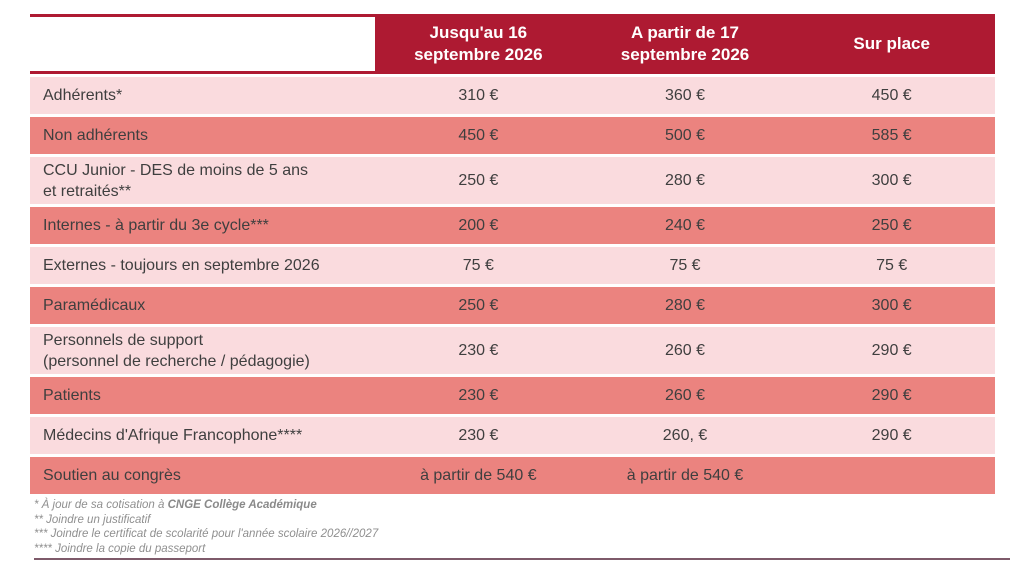  Describe the element at coordinates (478, 475) in the screenshot. I see `price-cell-early: à partir de 540 €` at that location.